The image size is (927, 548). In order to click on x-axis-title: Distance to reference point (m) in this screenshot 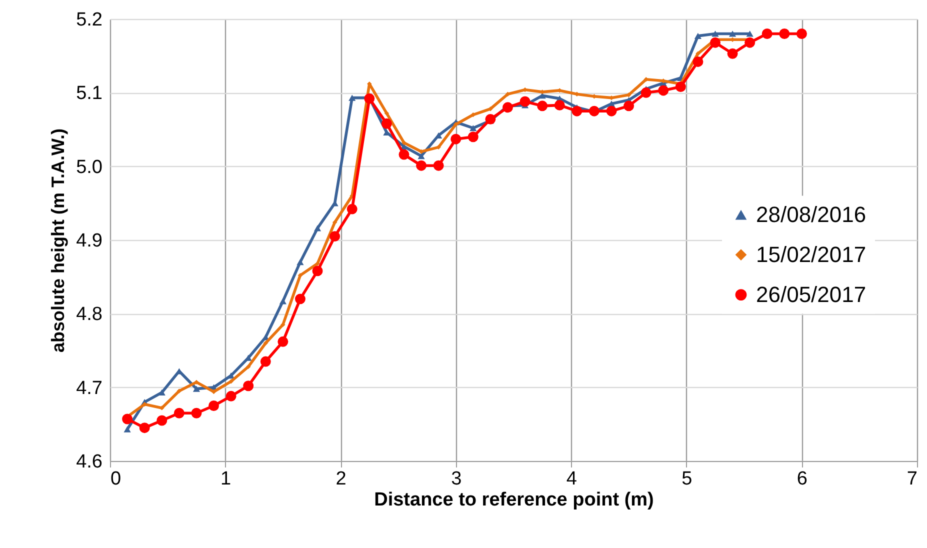, I will do `click(514, 500)`.